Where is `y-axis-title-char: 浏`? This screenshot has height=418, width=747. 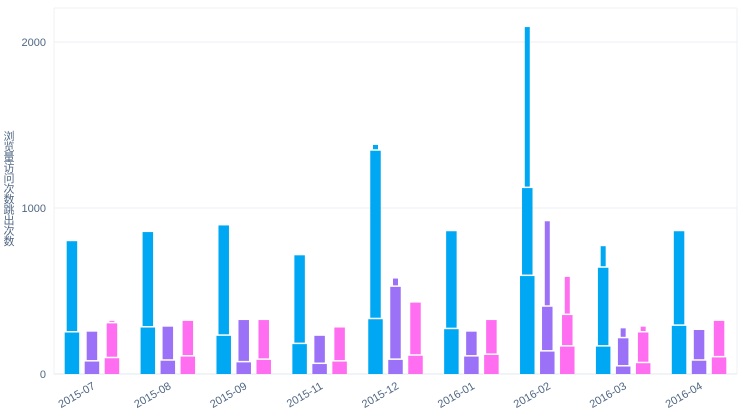
y-axis-title-char: 浏 is located at coordinates (9, 136).